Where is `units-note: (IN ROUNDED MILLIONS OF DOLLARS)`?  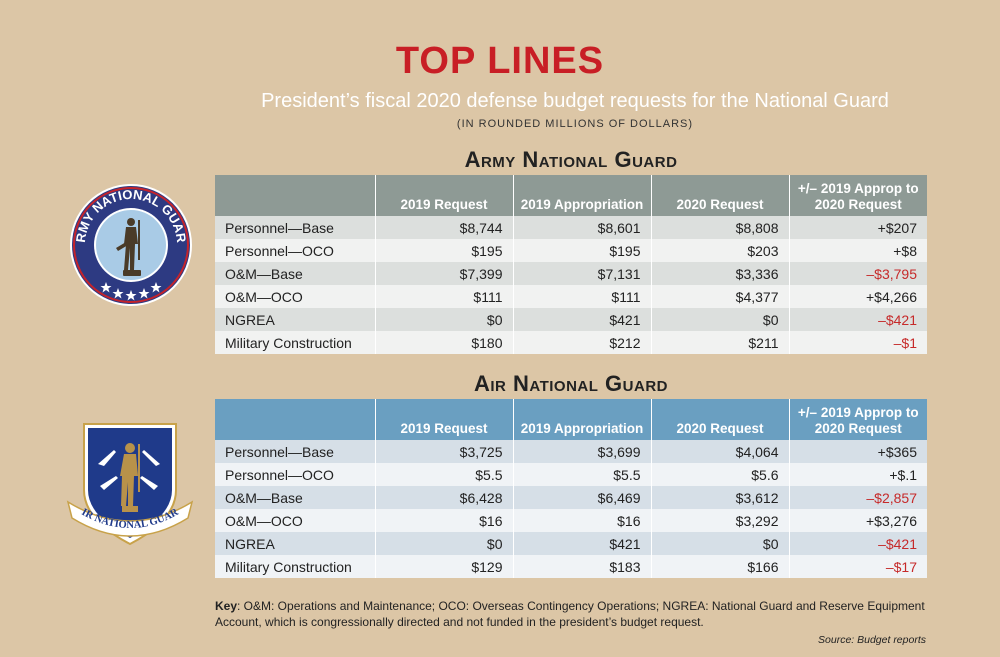 units-note: (IN ROUNDED MILLIONS OF DOLLARS) is located at coordinates (575, 124).